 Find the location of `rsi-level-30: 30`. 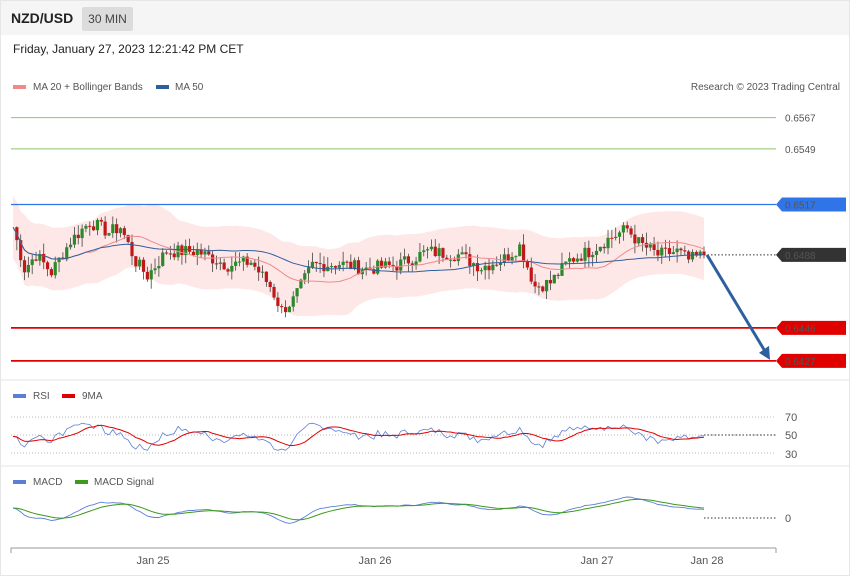

rsi-level-30: 30 is located at coordinates (791, 455).